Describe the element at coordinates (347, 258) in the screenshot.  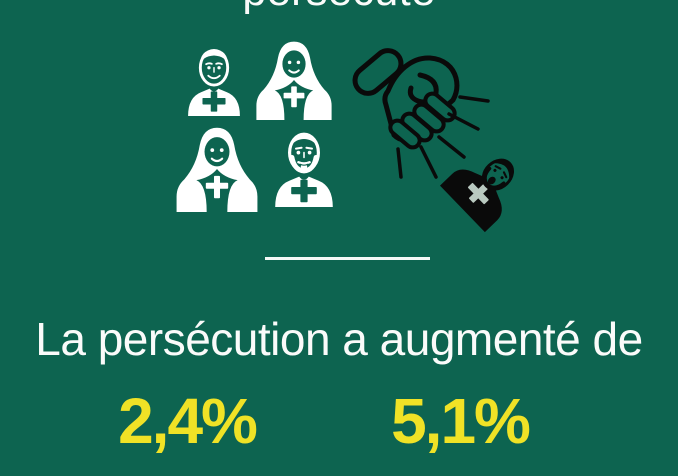
I see `divider-line` at that location.